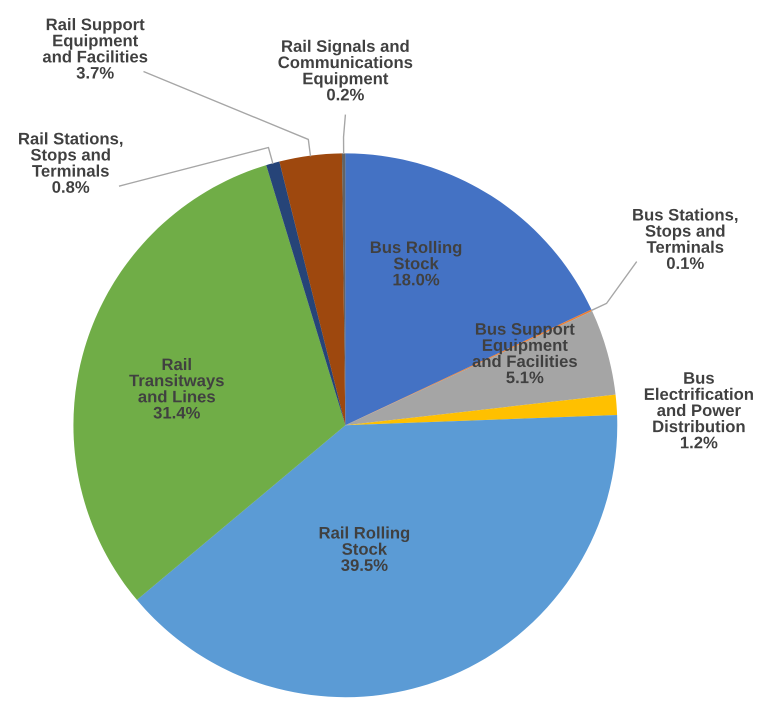  I want to click on slice-label: Bus Electrification and Power Distribution, so click(698, 402).